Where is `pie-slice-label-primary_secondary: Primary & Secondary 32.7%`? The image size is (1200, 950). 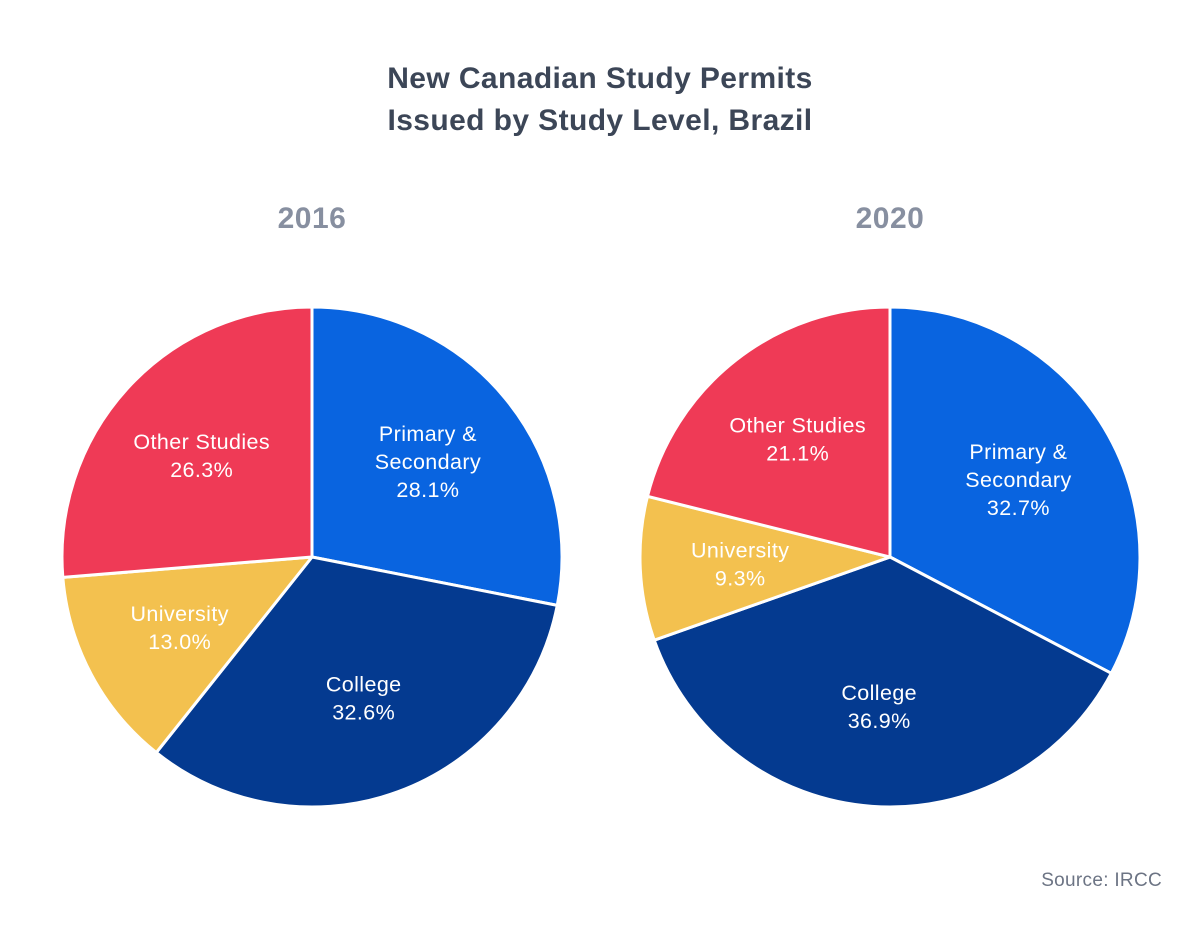
pie-slice-label-primary_secondary: Primary & Secondary 32.7% is located at coordinates (1018, 480).